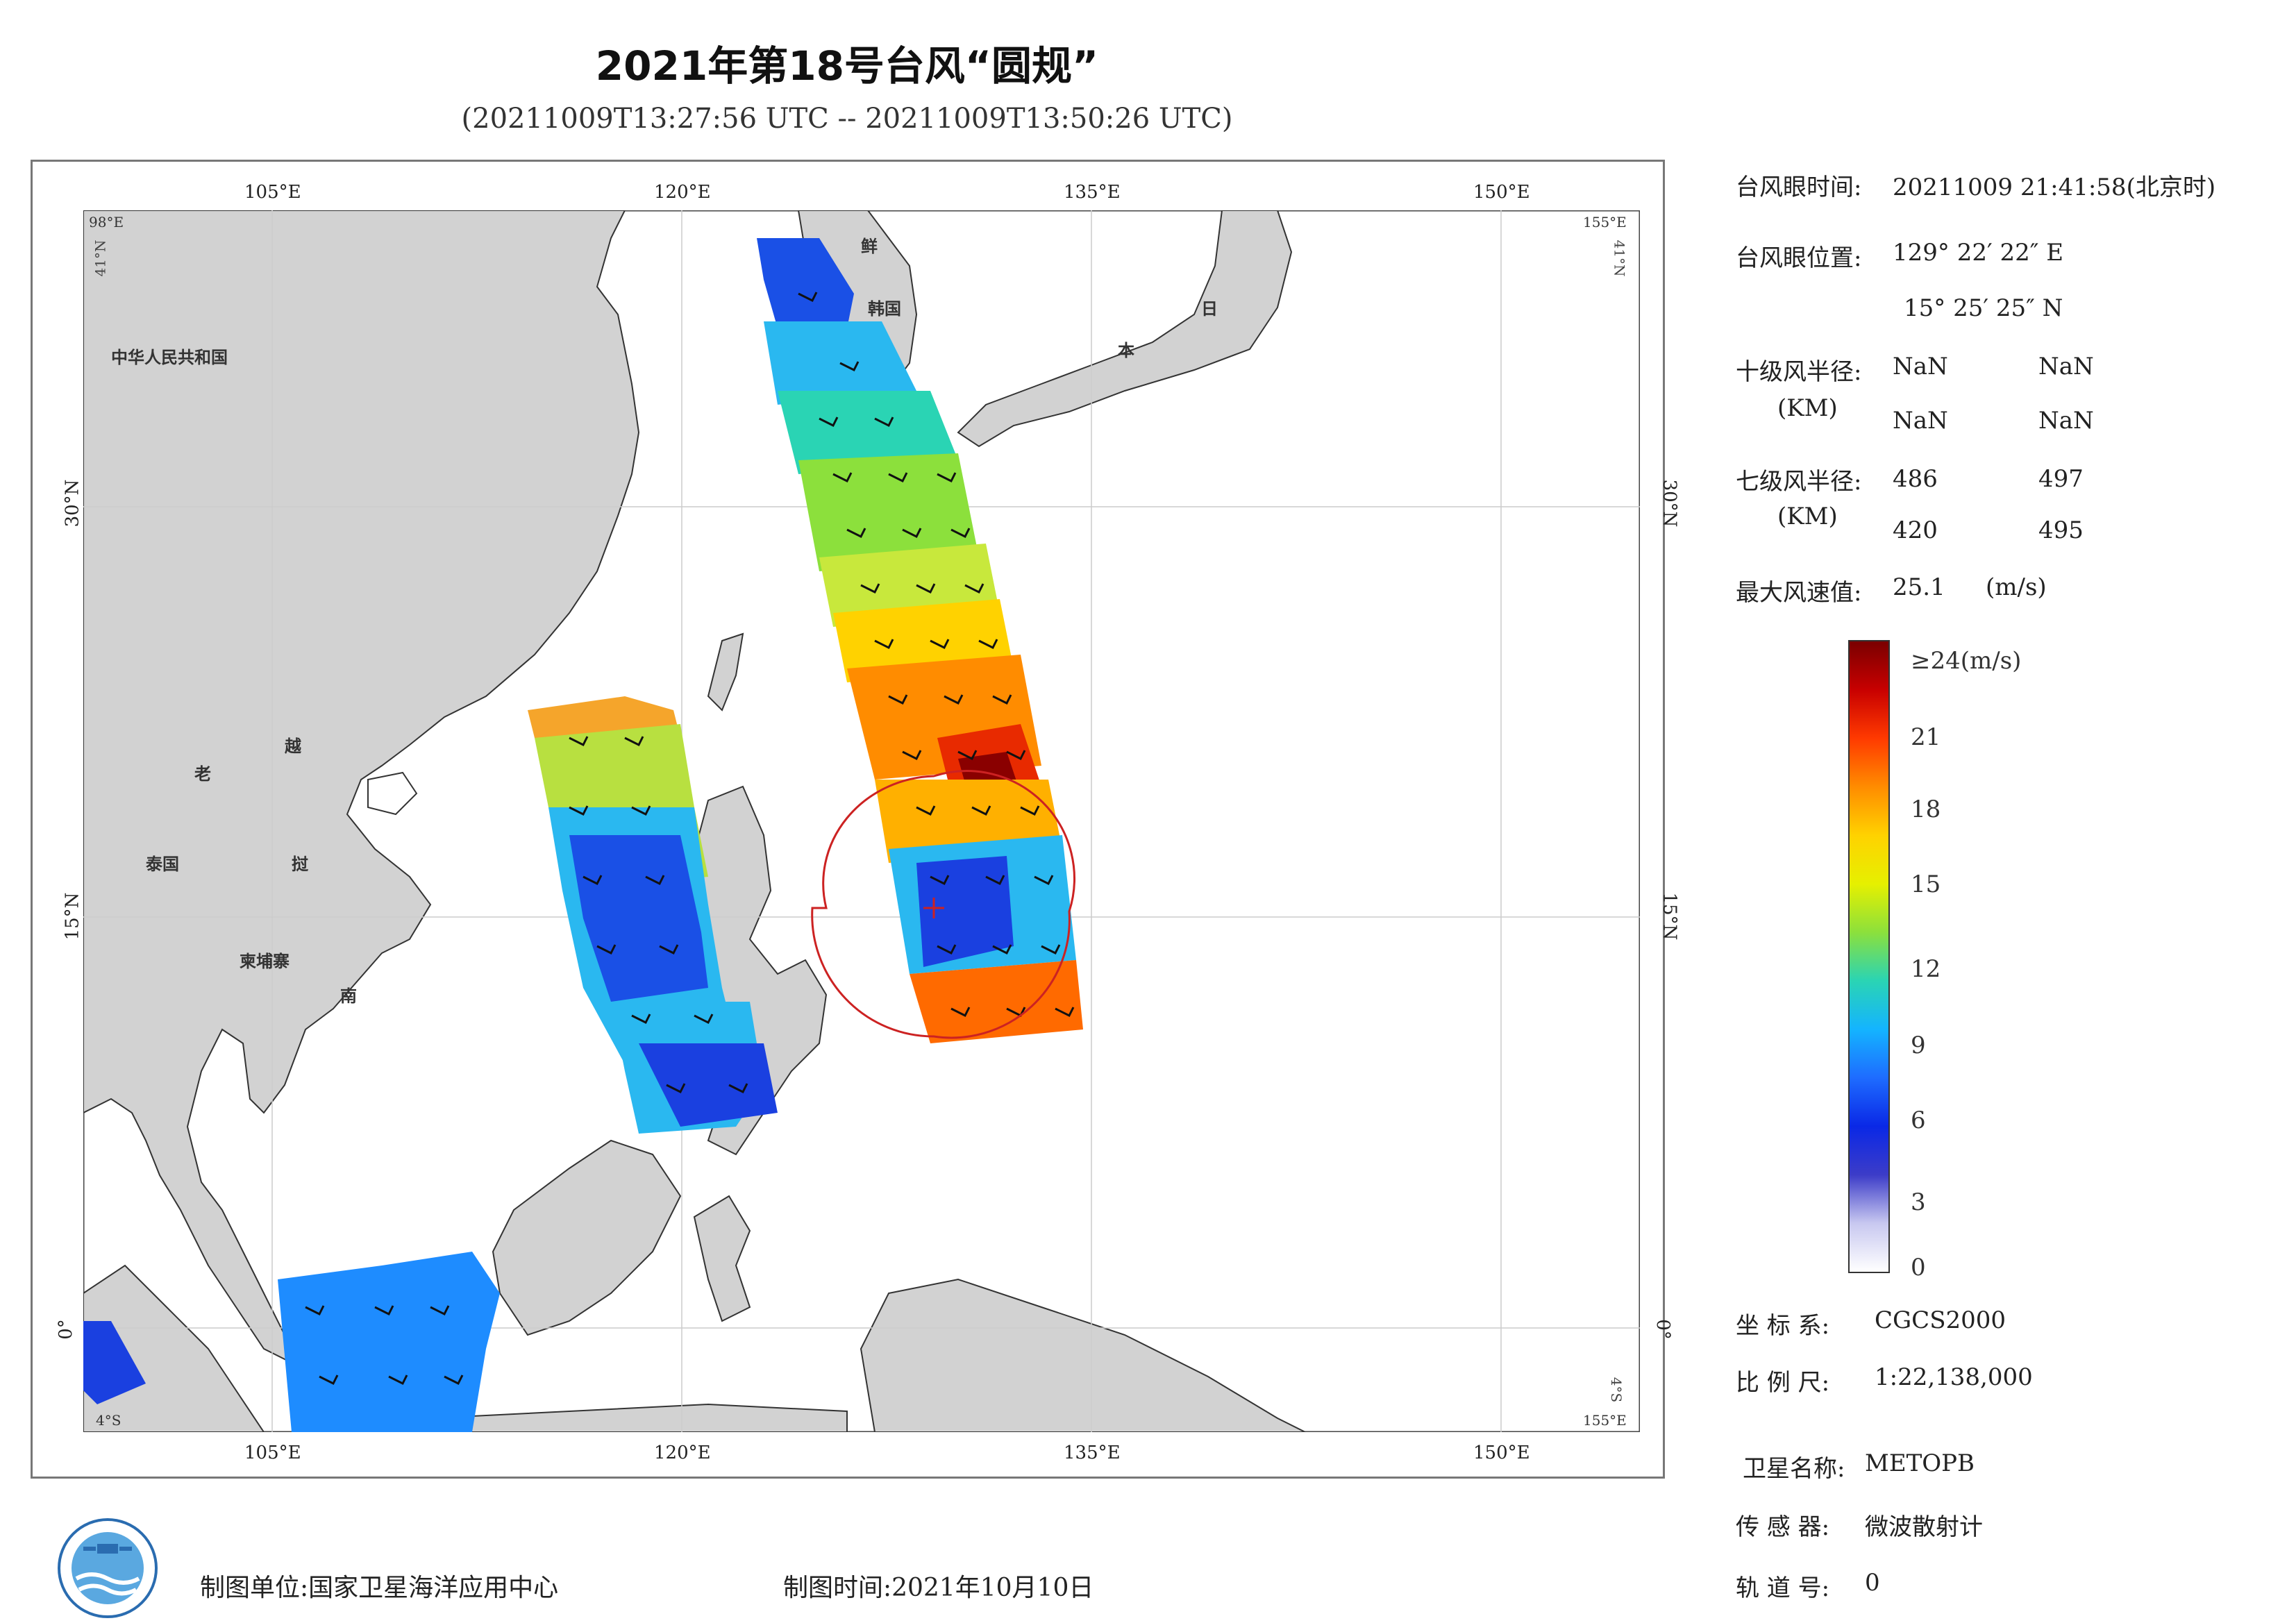 This screenshot has height=1623, width=2296. Describe the element at coordinates (1983, 308) in the screenshot. I see `eye-lat-value: 15° 25′ 25″ N` at that location.